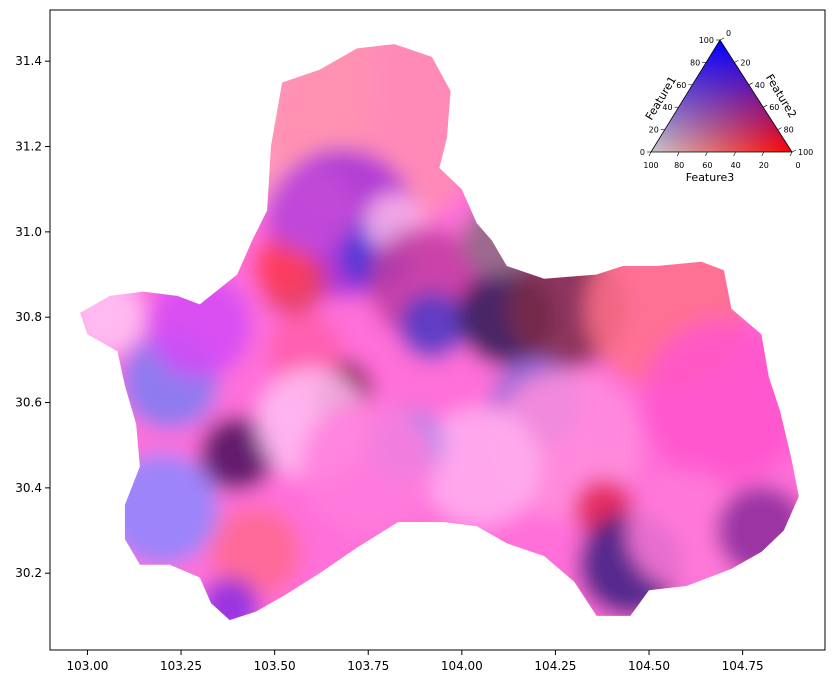  What do you see at coordinates (681, 85) in the screenshot?
I see `ternary-tick-left: 60` at bounding box center [681, 85].